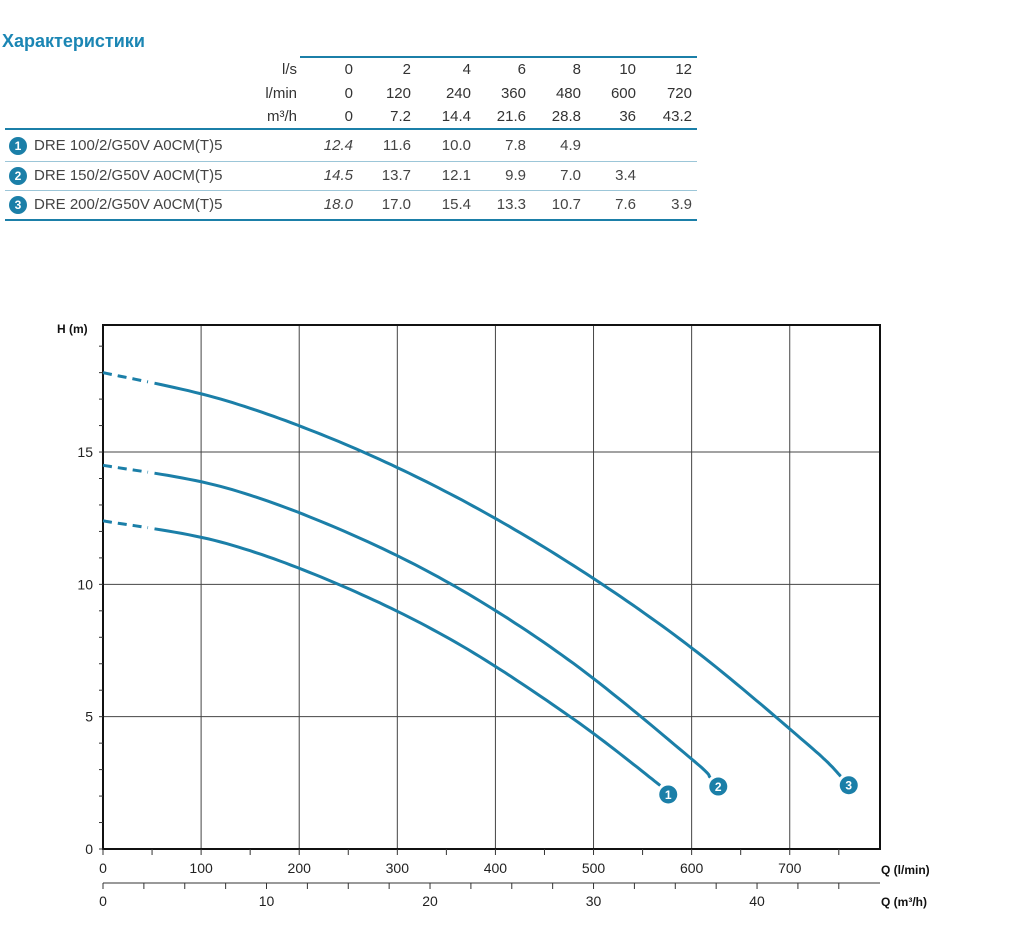  What do you see at coordinates (515, 175) in the screenshot?
I see `head-value: 9.9` at bounding box center [515, 175].